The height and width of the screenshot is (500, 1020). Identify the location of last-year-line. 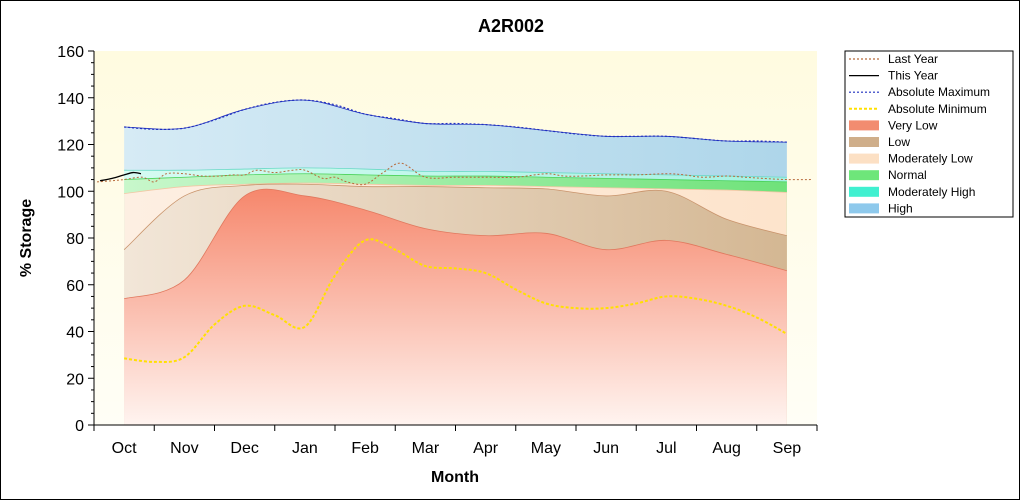
(453, 174).